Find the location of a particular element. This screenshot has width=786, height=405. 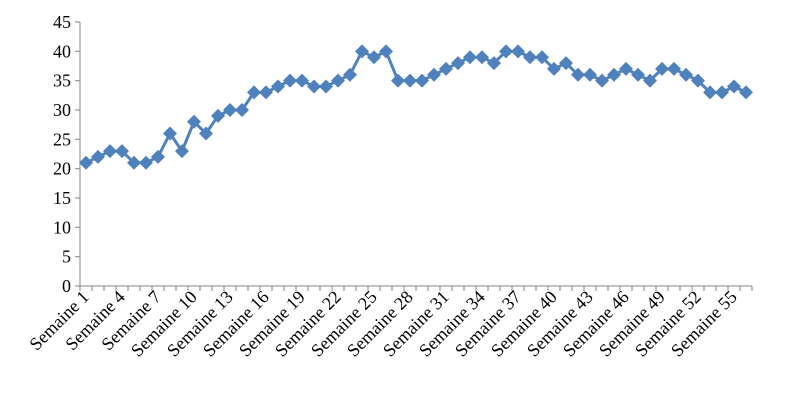

y-tick-label: 0 is located at coordinates (66, 286).